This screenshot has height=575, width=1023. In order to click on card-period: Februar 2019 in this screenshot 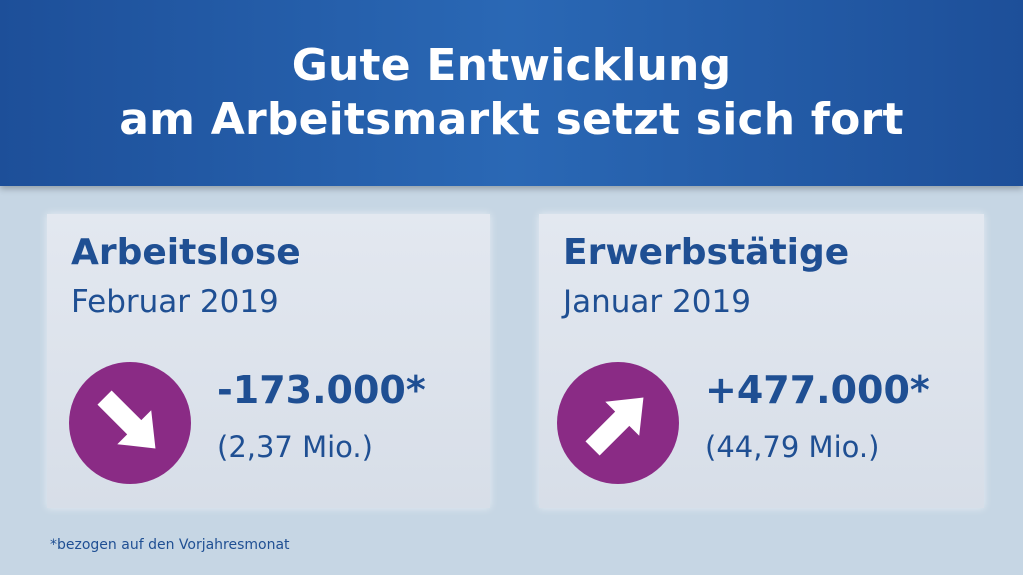, I will do `click(175, 302)`.